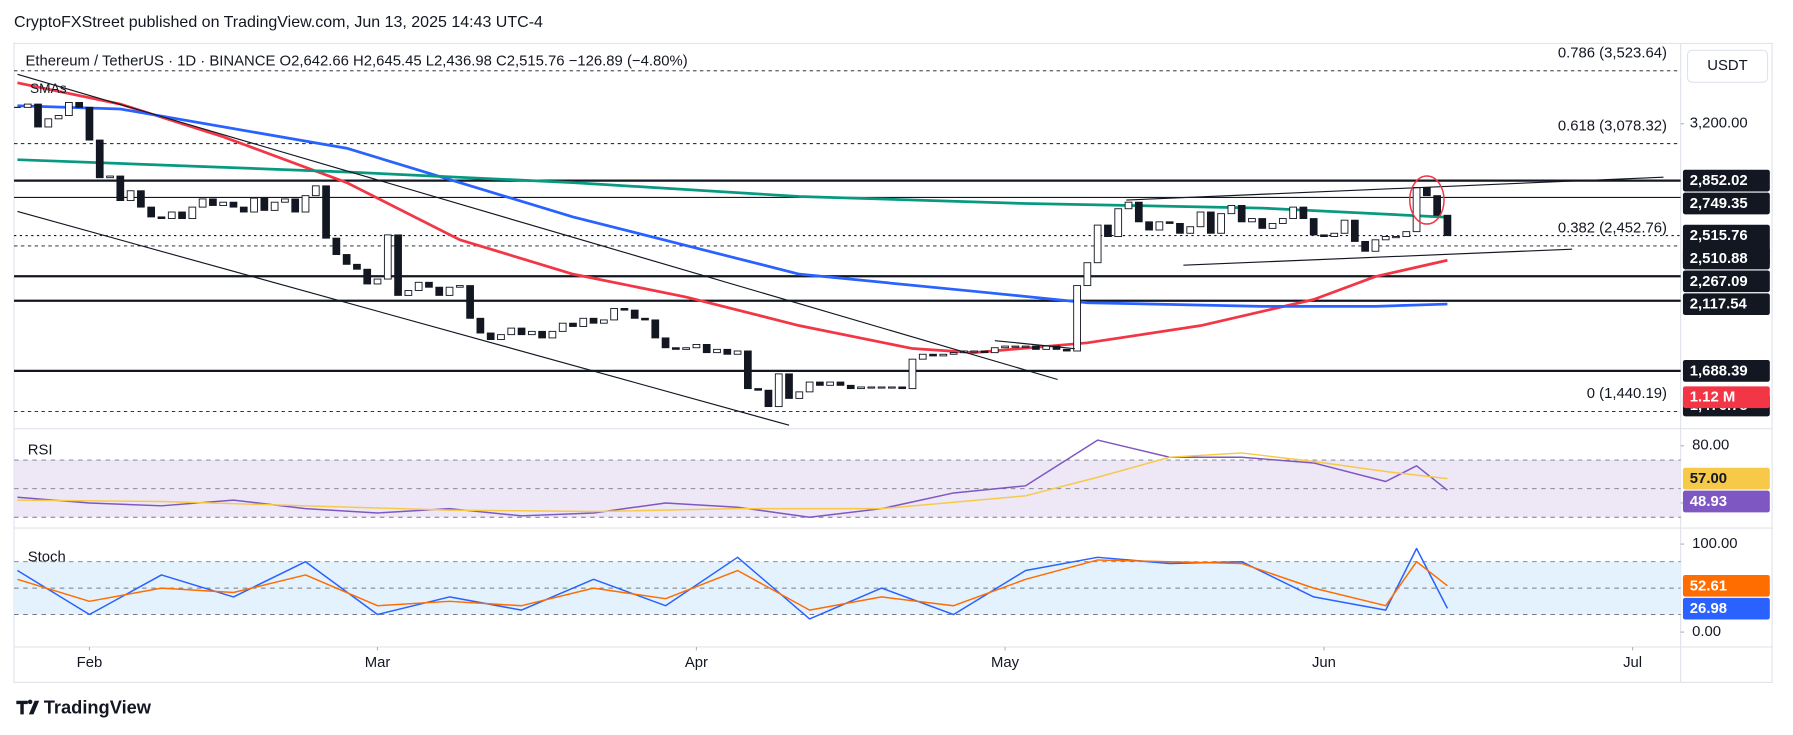 This screenshot has height=735, width=1793. What do you see at coordinates (1719, 305) in the screenshot?
I see `price-label: 2,117.54` at bounding box center [1719, 305].